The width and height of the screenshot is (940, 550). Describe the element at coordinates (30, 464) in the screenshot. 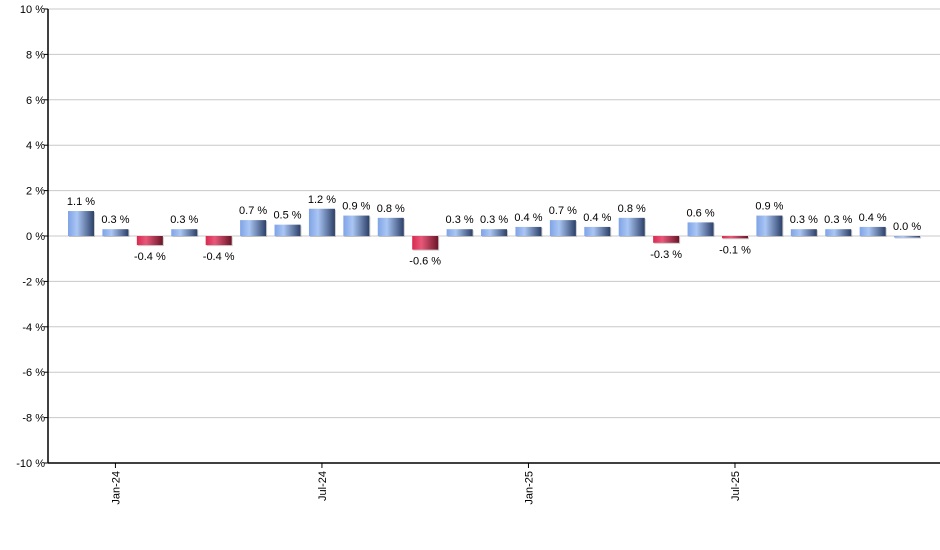

I see `y-tick-label: -10 %` at that location.